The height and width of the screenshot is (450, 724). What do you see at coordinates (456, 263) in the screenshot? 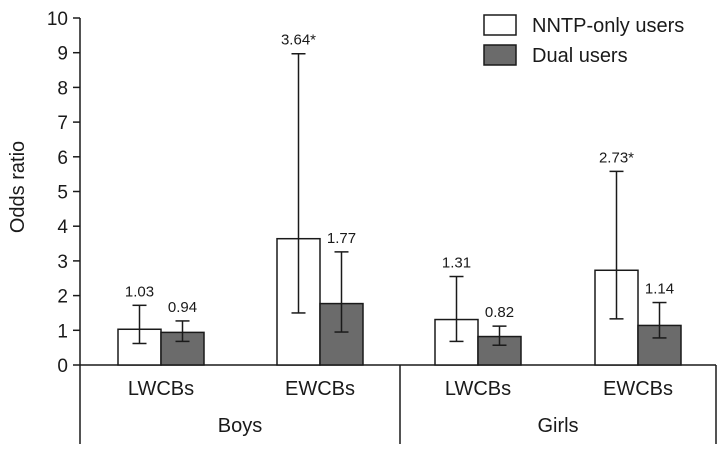
I see `data-label: 1.31` at bounding box center [456, 263].